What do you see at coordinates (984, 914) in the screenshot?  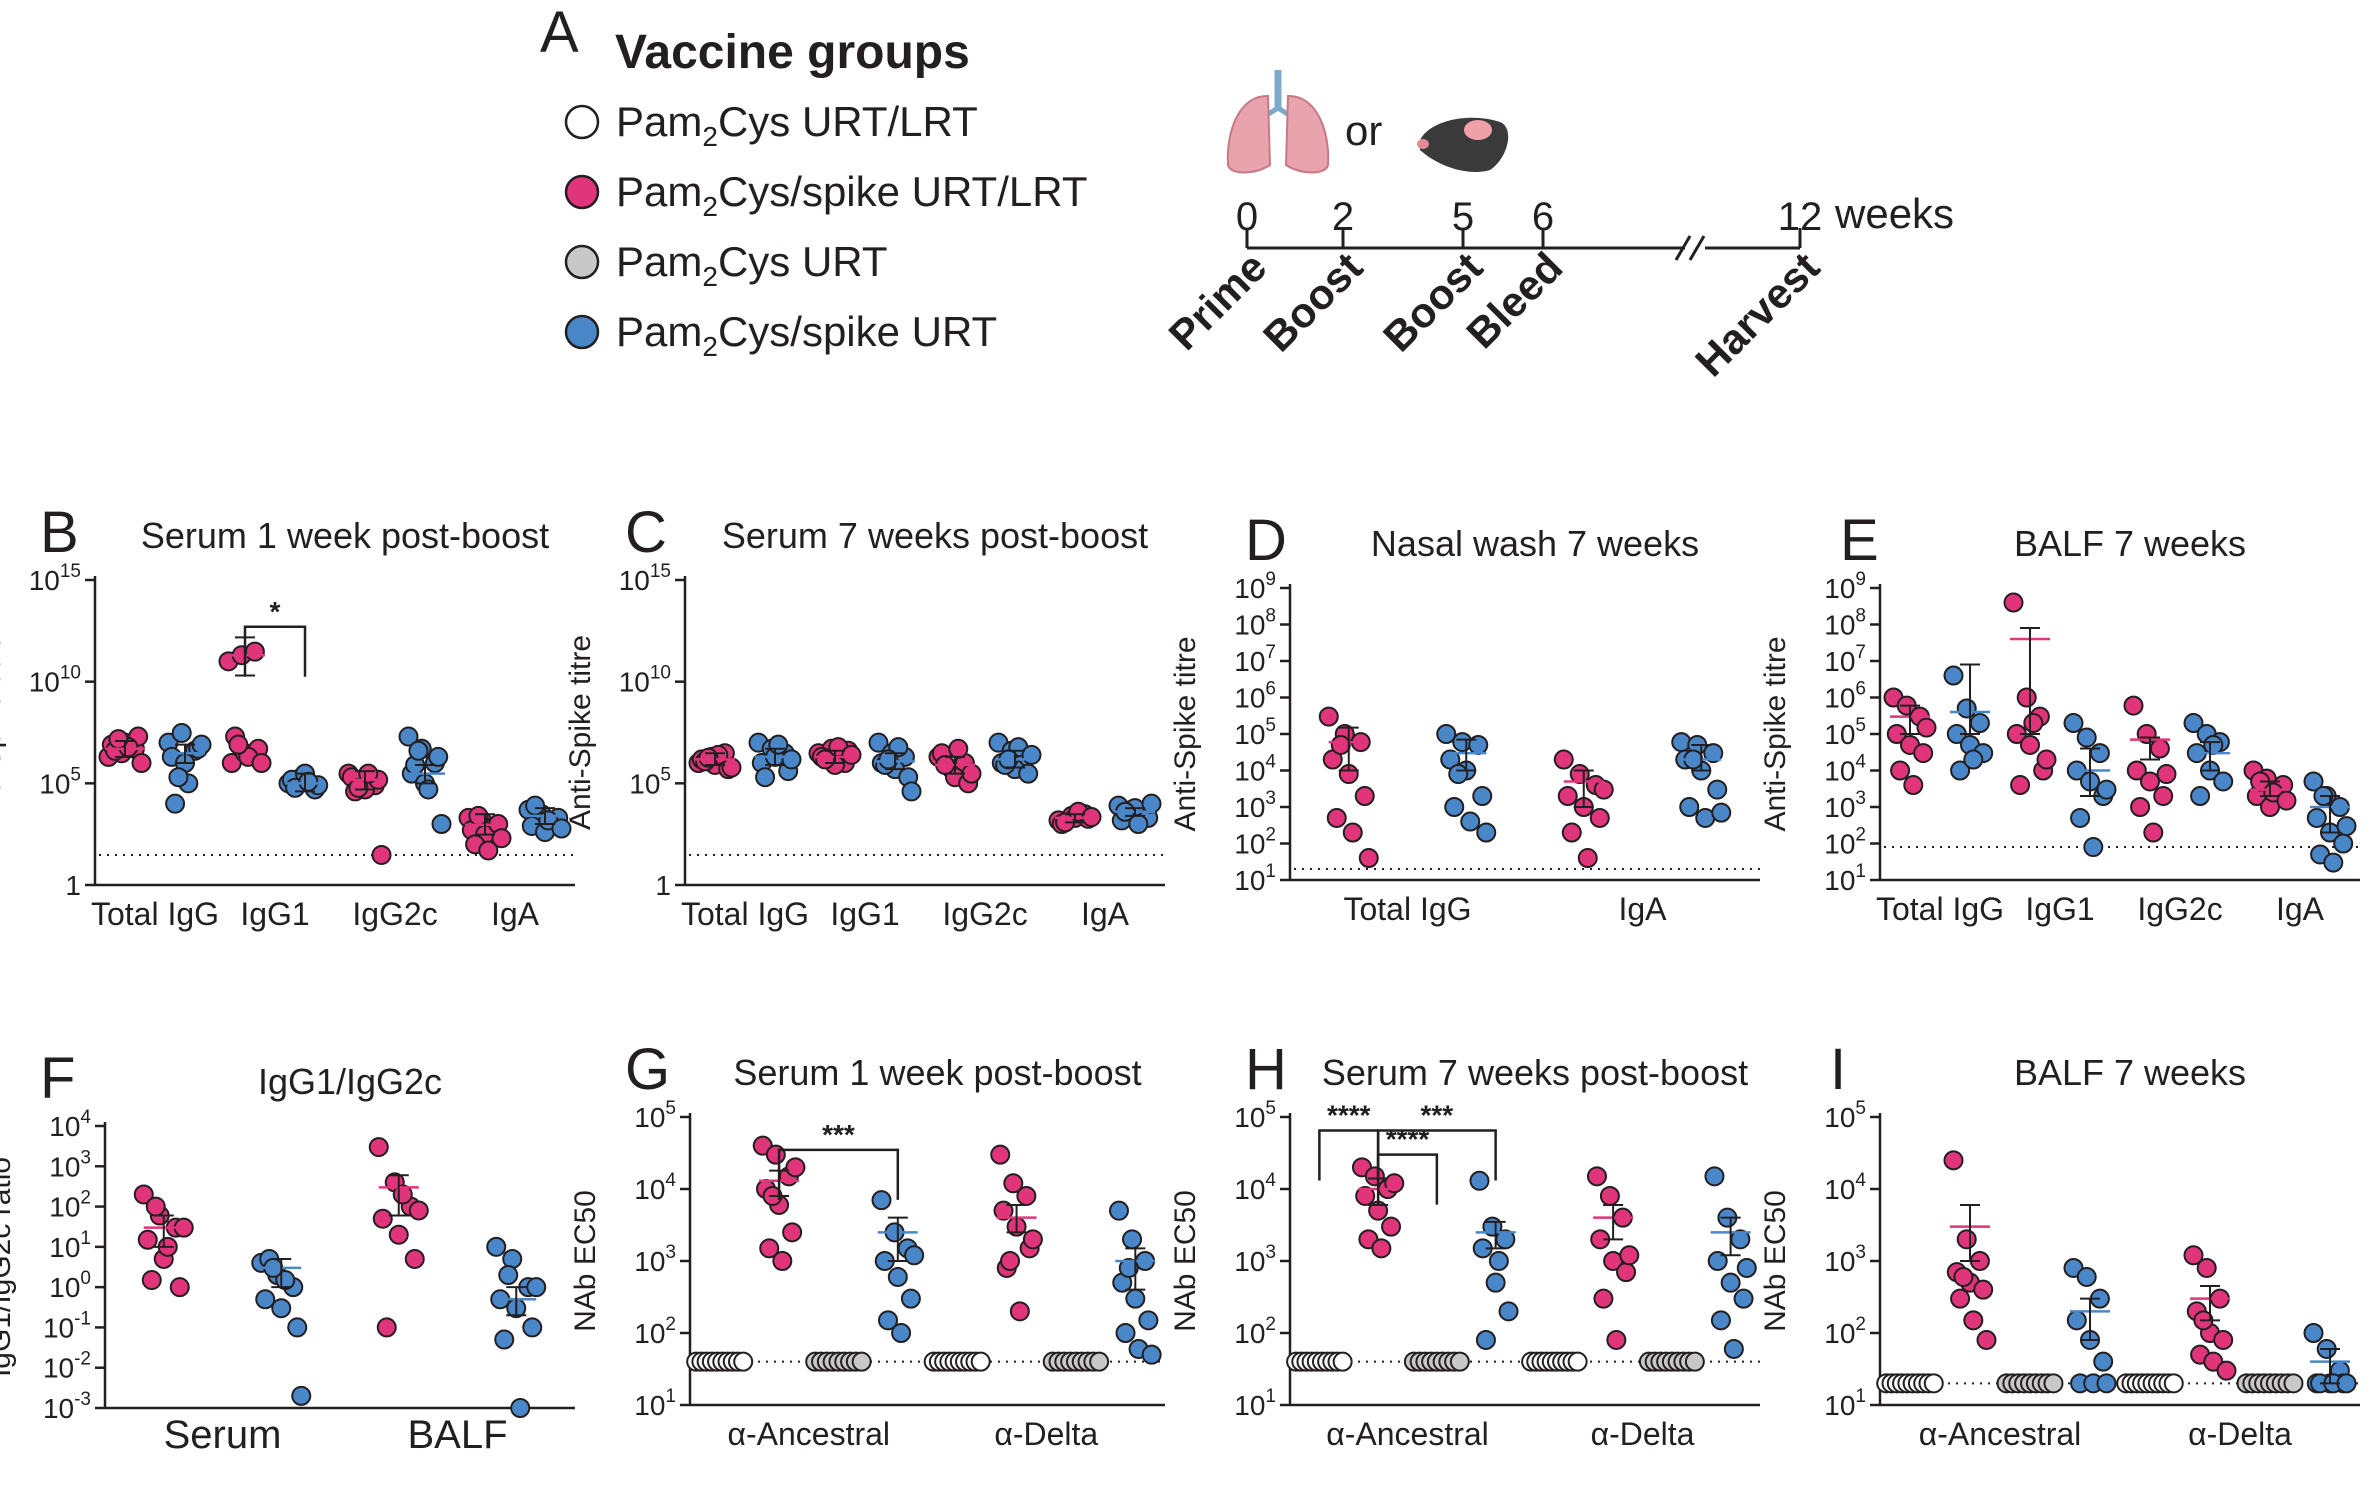 I see `x-tick-label: IgG2c` at bounding box center [984, 914].